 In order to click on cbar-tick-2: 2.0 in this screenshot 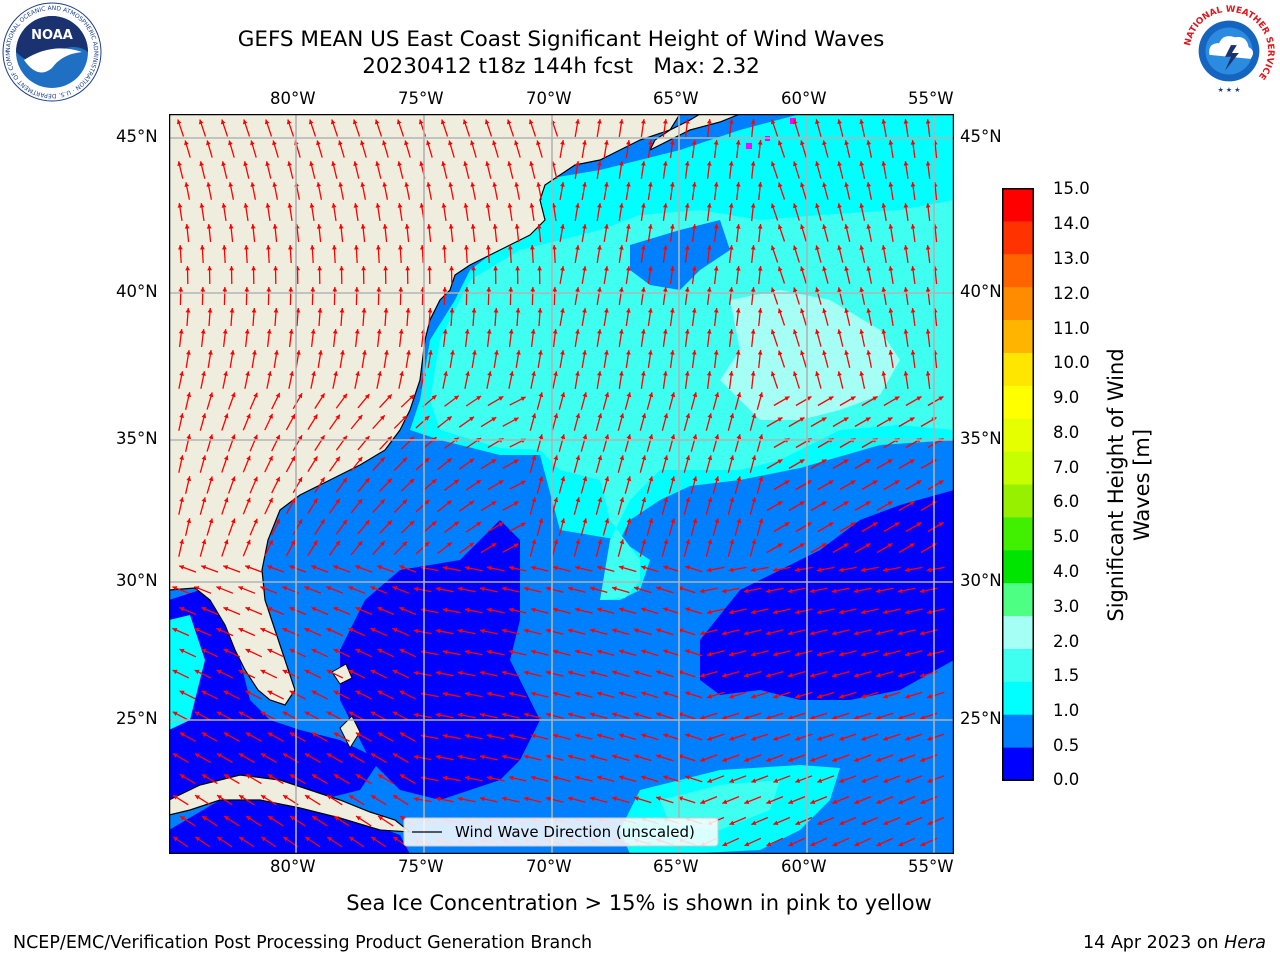, I will do `click(1066, 641)`.